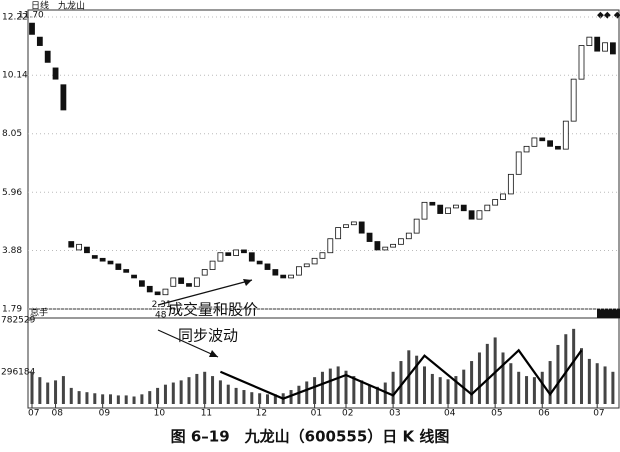  I want to click on x-tick-label: 02, so click(347, 414).